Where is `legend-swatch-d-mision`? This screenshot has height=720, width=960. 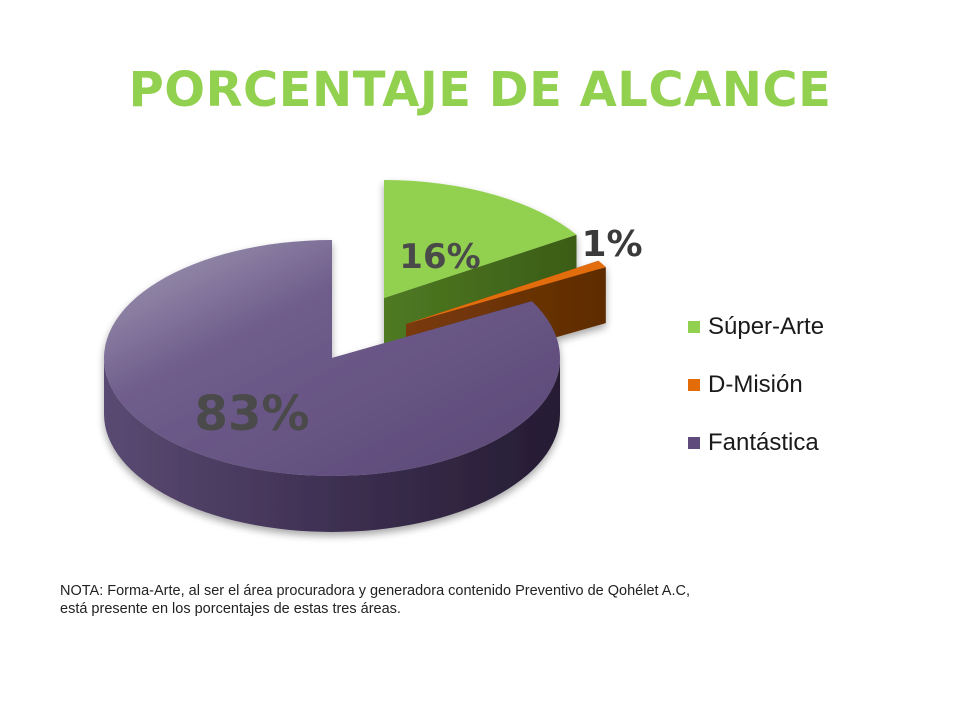
legend-swatch-d-mision is located at coordinates (694, 385).